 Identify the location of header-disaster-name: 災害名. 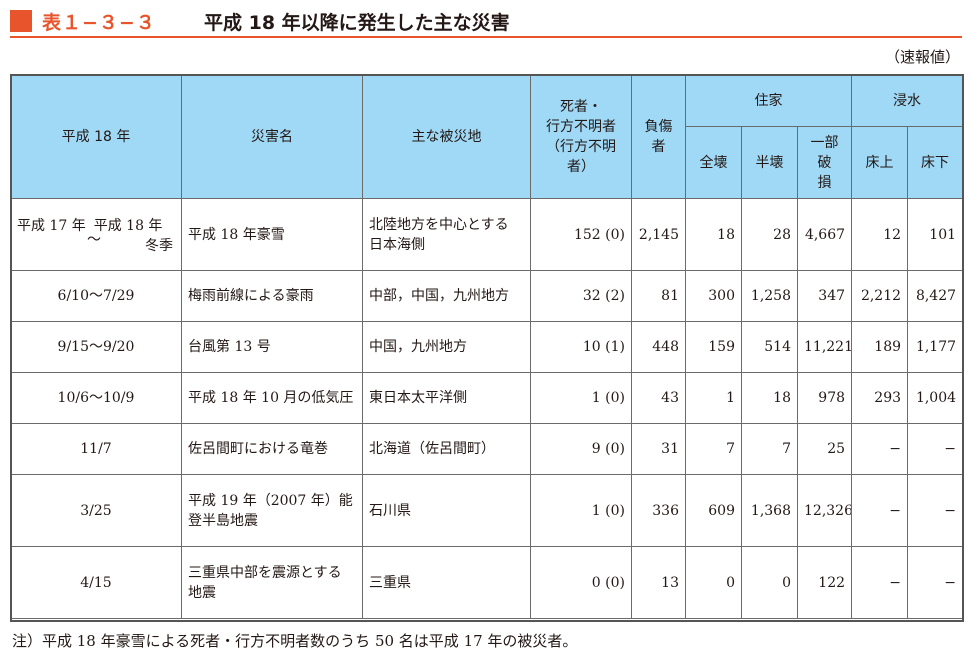
(272, 136).